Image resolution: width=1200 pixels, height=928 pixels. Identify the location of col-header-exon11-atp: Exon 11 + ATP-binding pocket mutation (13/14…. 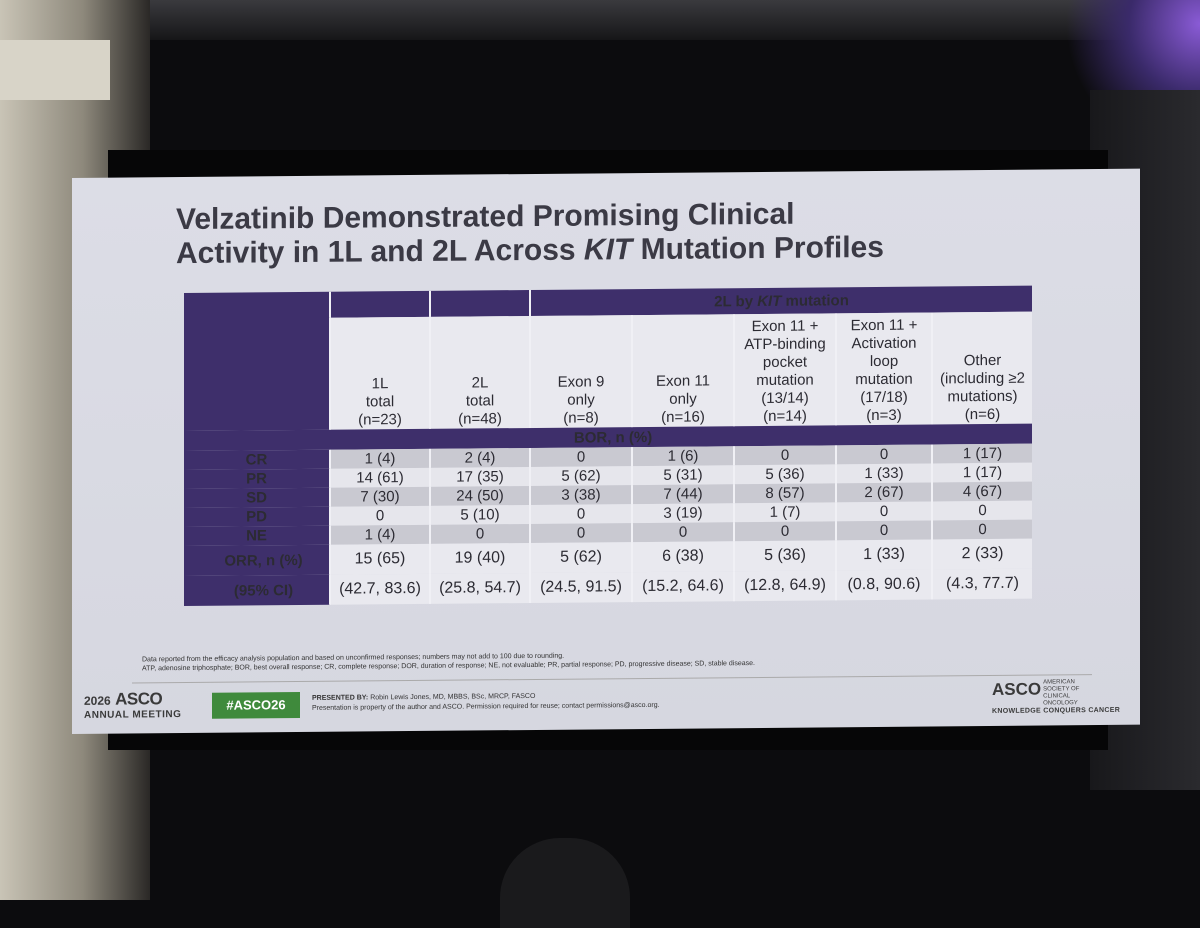
(785, 370).